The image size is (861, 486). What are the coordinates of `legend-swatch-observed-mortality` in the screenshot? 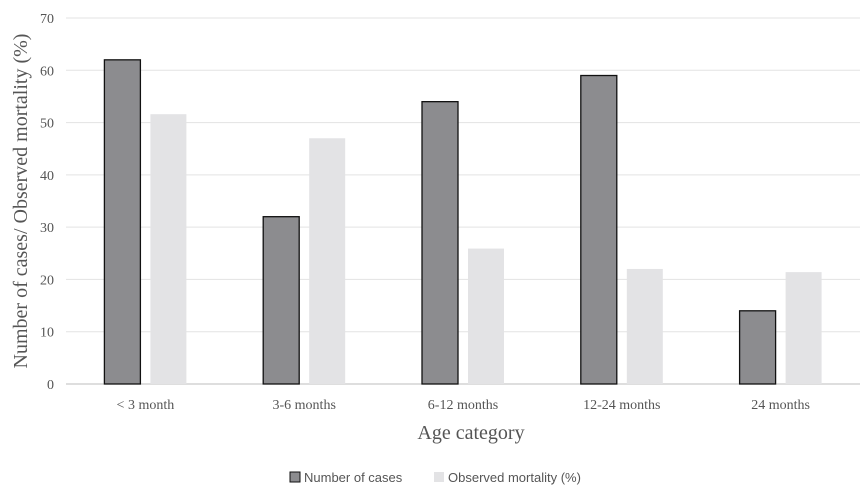 It's located at (439, 477).